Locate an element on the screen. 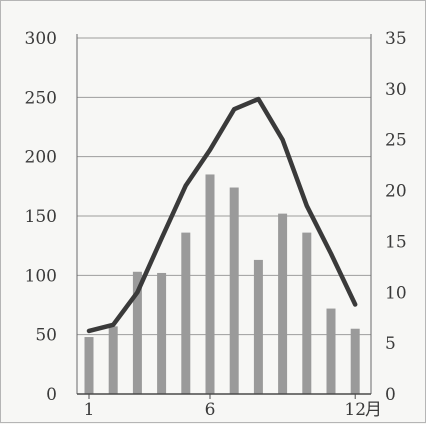  x-axis-unit: 月 is located at coordinates (373, 410).